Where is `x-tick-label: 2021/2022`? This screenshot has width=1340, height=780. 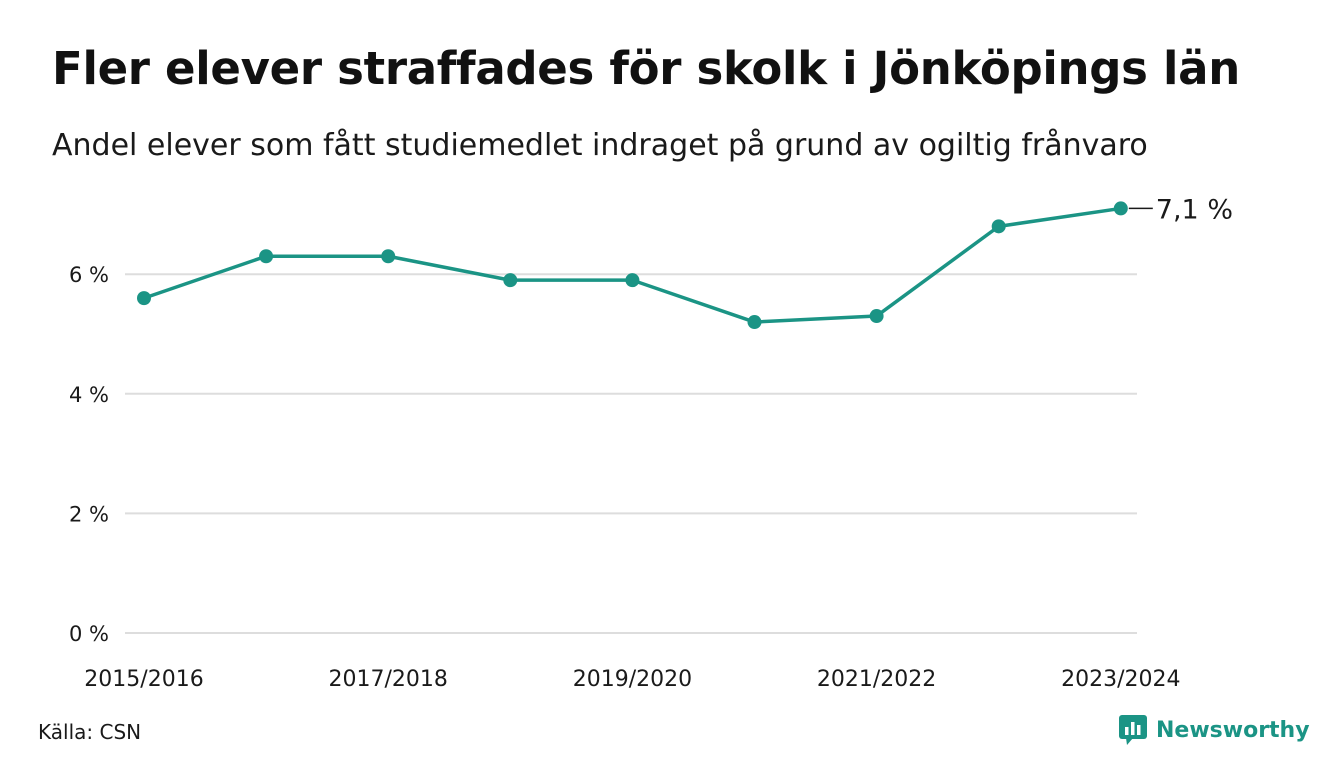 x-tick-label: 2021/2022 is located at coordinates (876, 679).